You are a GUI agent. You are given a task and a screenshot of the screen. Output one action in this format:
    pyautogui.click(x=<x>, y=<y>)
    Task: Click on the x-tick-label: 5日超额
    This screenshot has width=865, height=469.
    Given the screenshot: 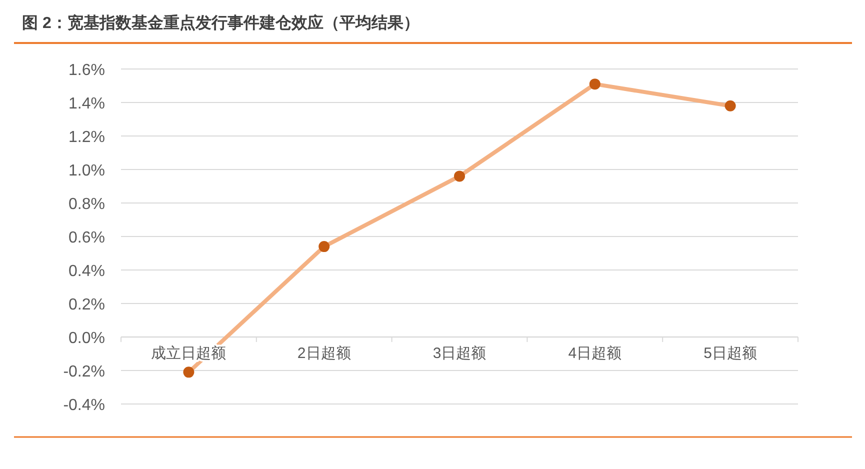 What is the action you would take?
    pyautogui.click(x=730, y=353)
    